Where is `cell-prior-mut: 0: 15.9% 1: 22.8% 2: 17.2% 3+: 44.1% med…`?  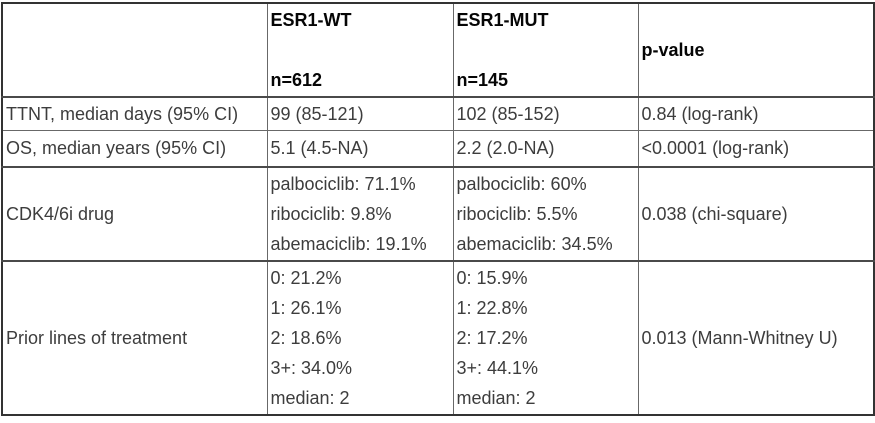
cell-prior-mut: 0: 15.9% 1: 22.8% 2: 17.2% 3+: 44.1% med… is located at coordinates (545, 337).